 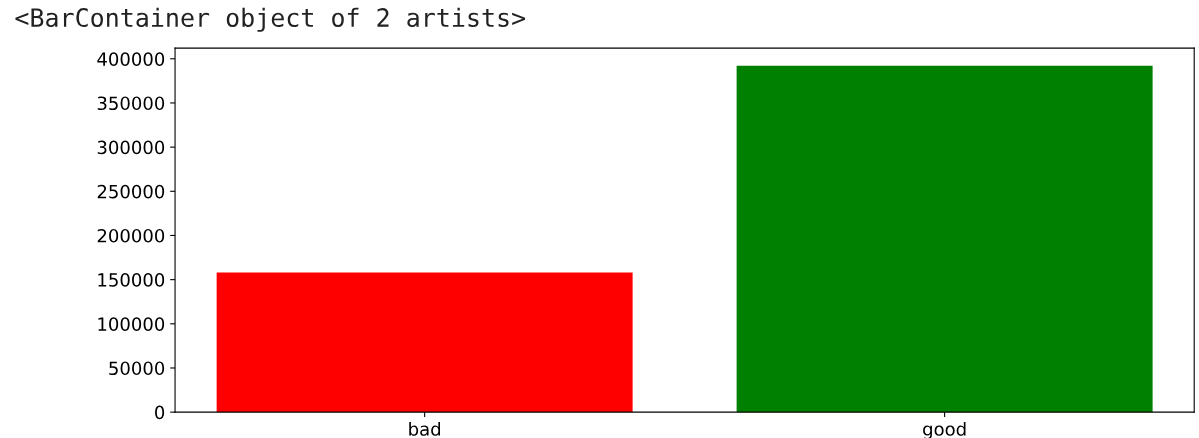 I want to click on y-tick-label: 150000, so click(x=131, y=280).